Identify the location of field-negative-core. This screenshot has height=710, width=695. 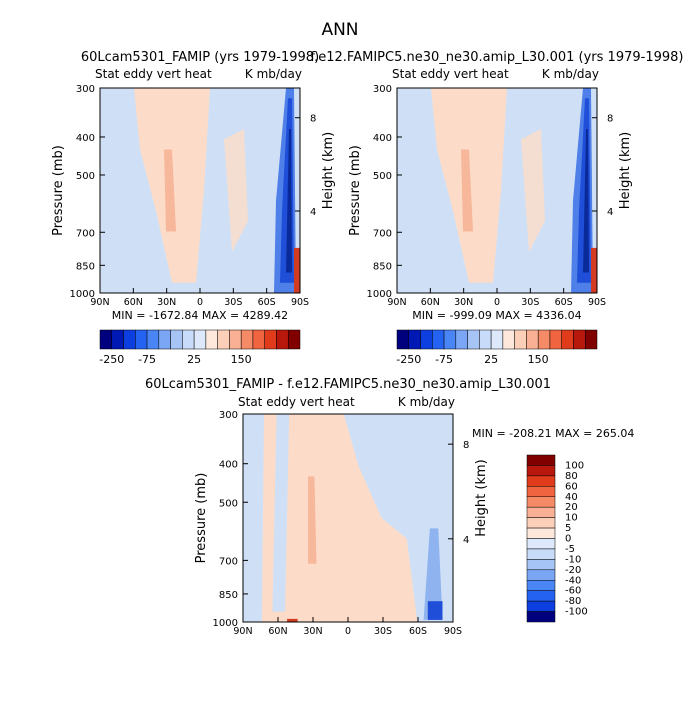
(289, 201).